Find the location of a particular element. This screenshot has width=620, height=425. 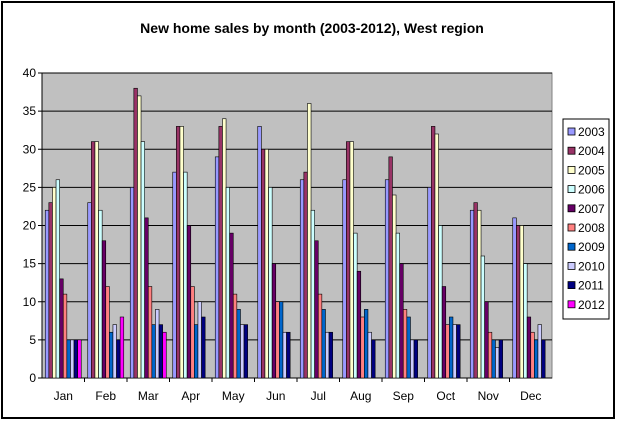

legend-label: 2006 is located at coordinates (591, 190).